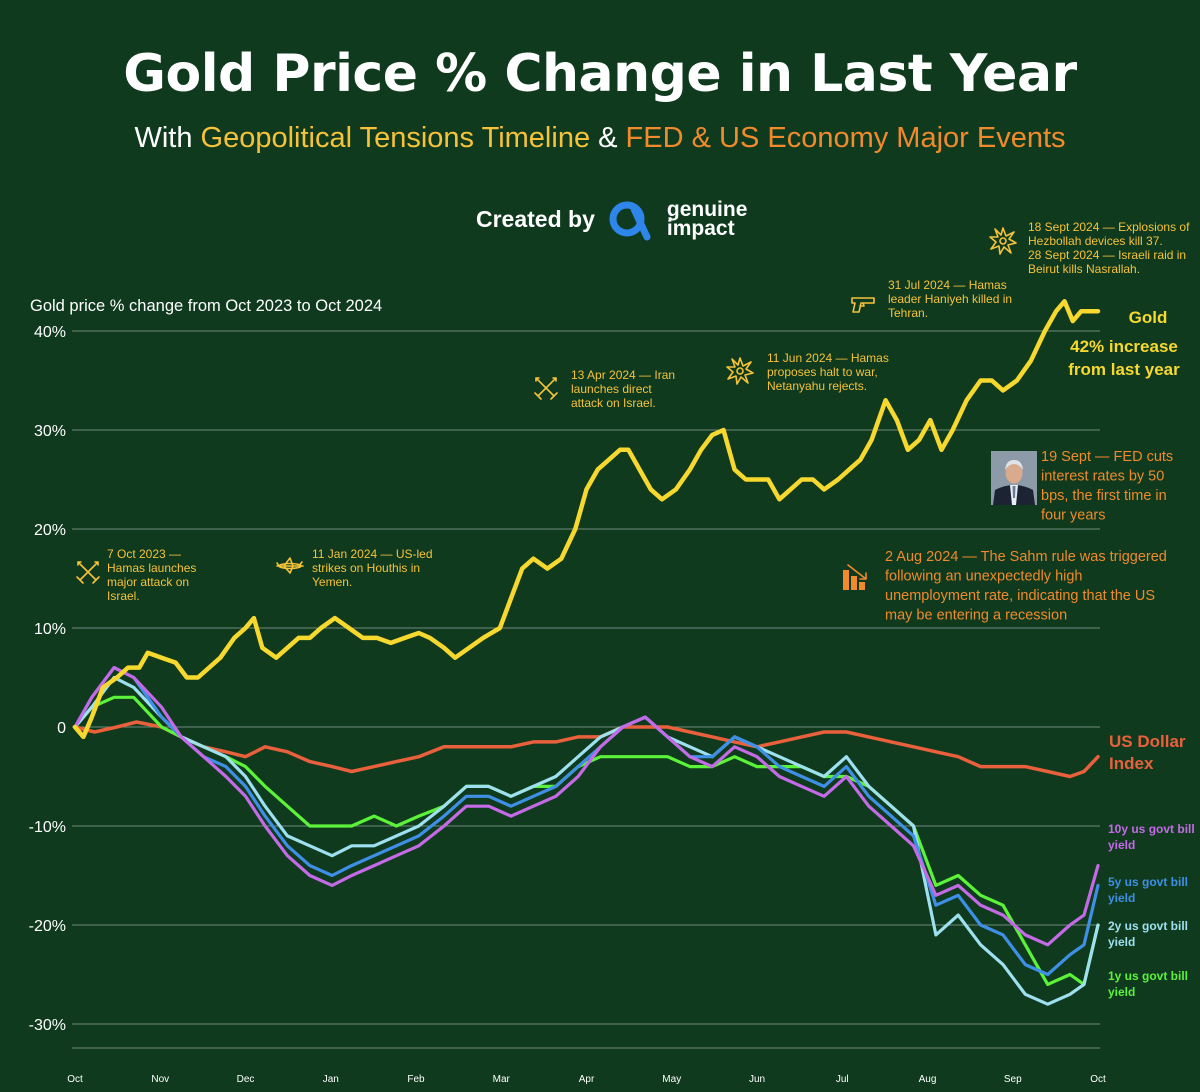  Describe the element at coordinates (1148, 317) in the screenshot. I see `gold-label: Gold` at that location.